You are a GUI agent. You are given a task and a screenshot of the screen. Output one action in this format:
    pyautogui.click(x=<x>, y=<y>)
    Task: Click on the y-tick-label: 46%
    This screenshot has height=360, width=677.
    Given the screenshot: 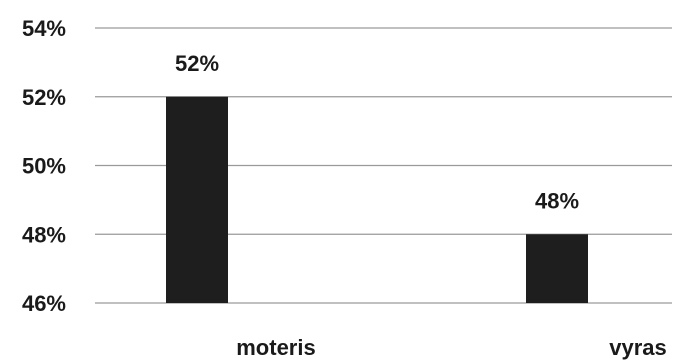 What is the action you would take?
    pyautogui.click(x=44, y=303)
    